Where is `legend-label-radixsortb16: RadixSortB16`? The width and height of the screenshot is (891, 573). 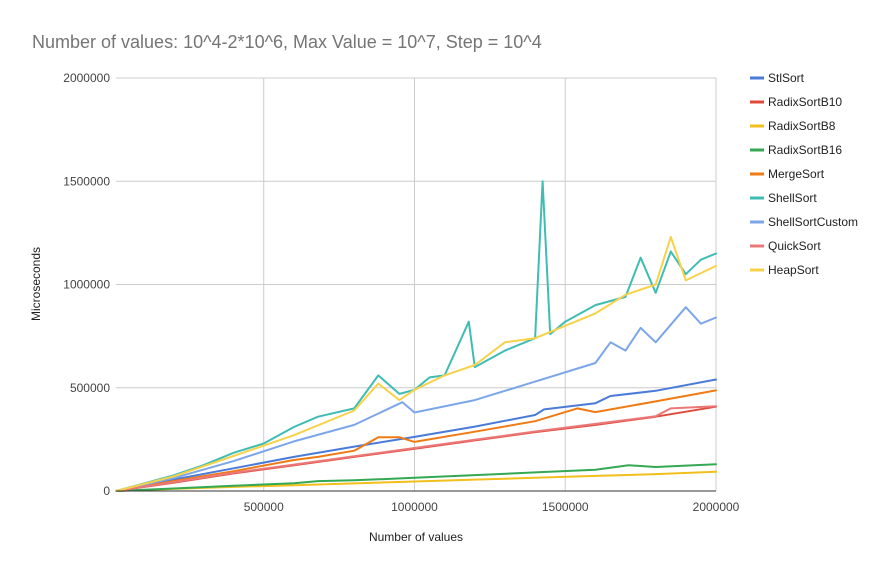 legend-label-radixsortb16: RadixSortB16 is located at coordinates (805, 150).